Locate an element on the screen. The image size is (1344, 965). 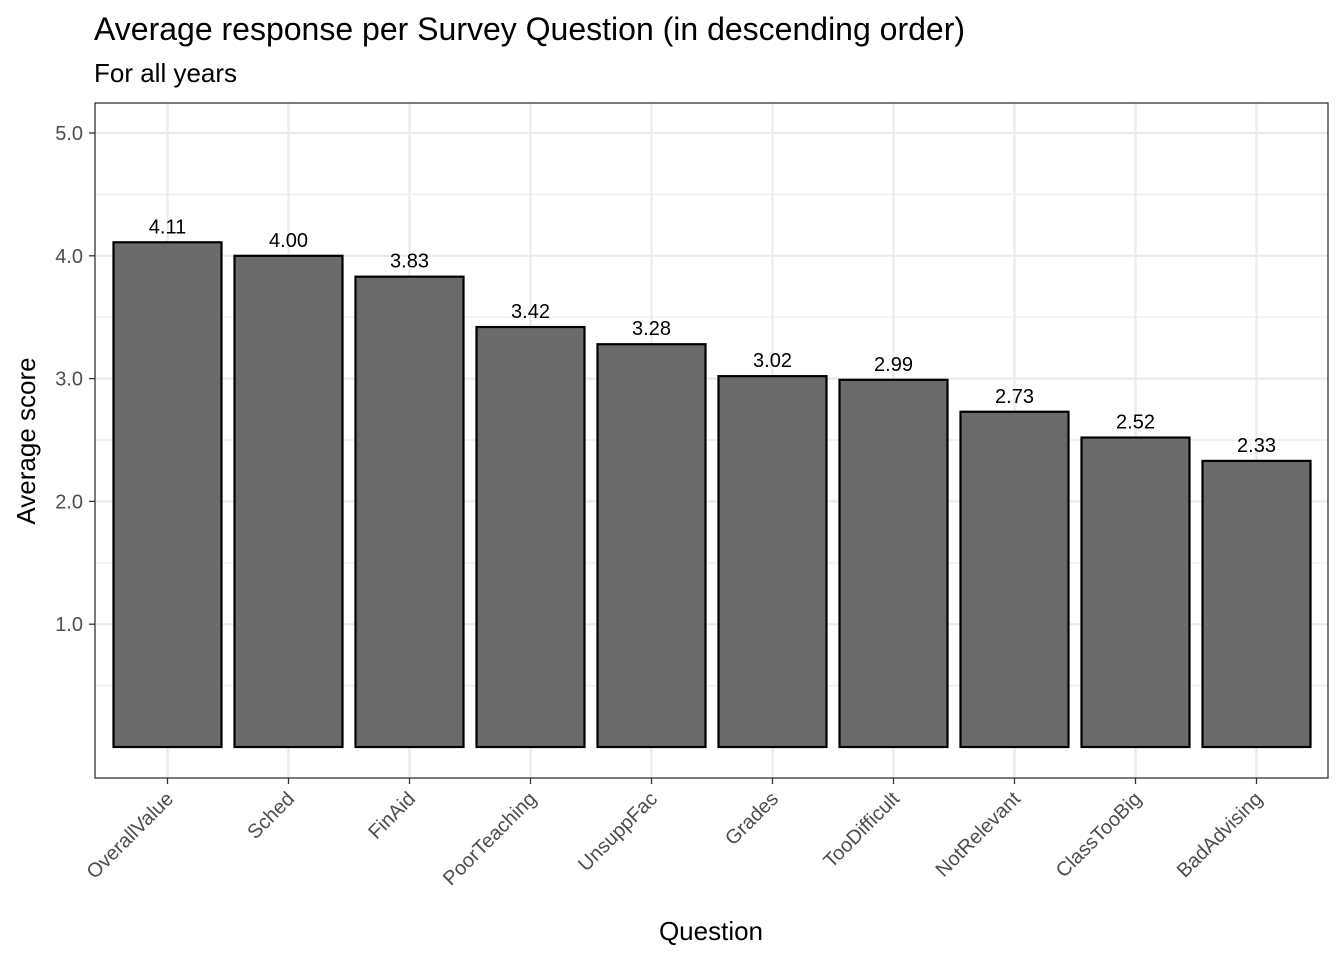
x-tick-label: PoorTeaching is located at coordinates (490, 839).